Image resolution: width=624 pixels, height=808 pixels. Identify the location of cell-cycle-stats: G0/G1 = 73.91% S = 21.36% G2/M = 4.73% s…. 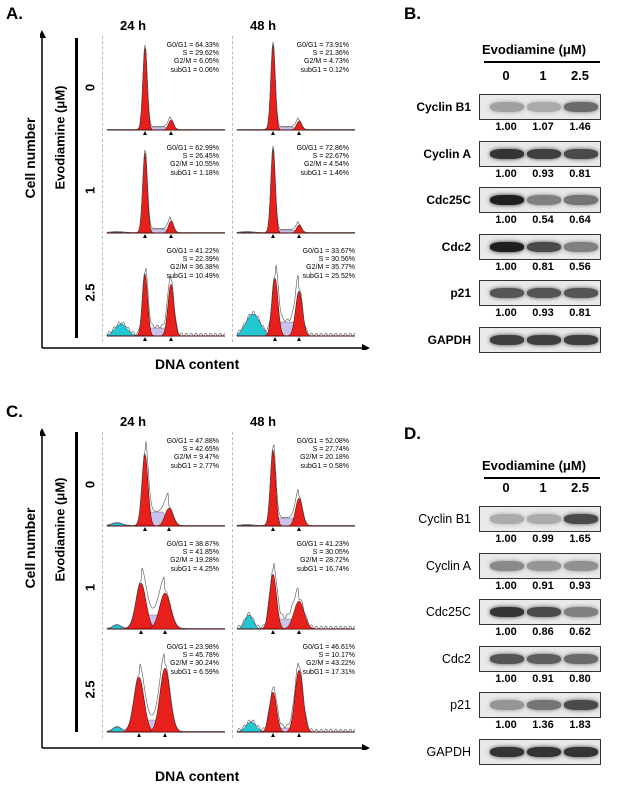
(322, 58).